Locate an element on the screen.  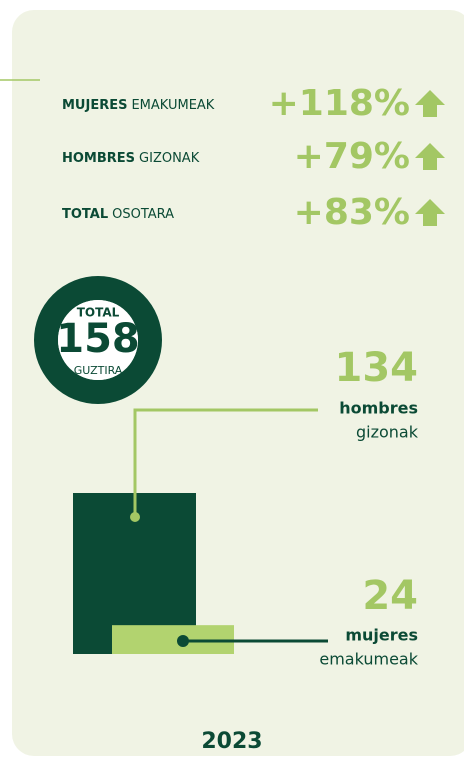
stat-label-es: TOTAL is located at coordinates (85, 214).